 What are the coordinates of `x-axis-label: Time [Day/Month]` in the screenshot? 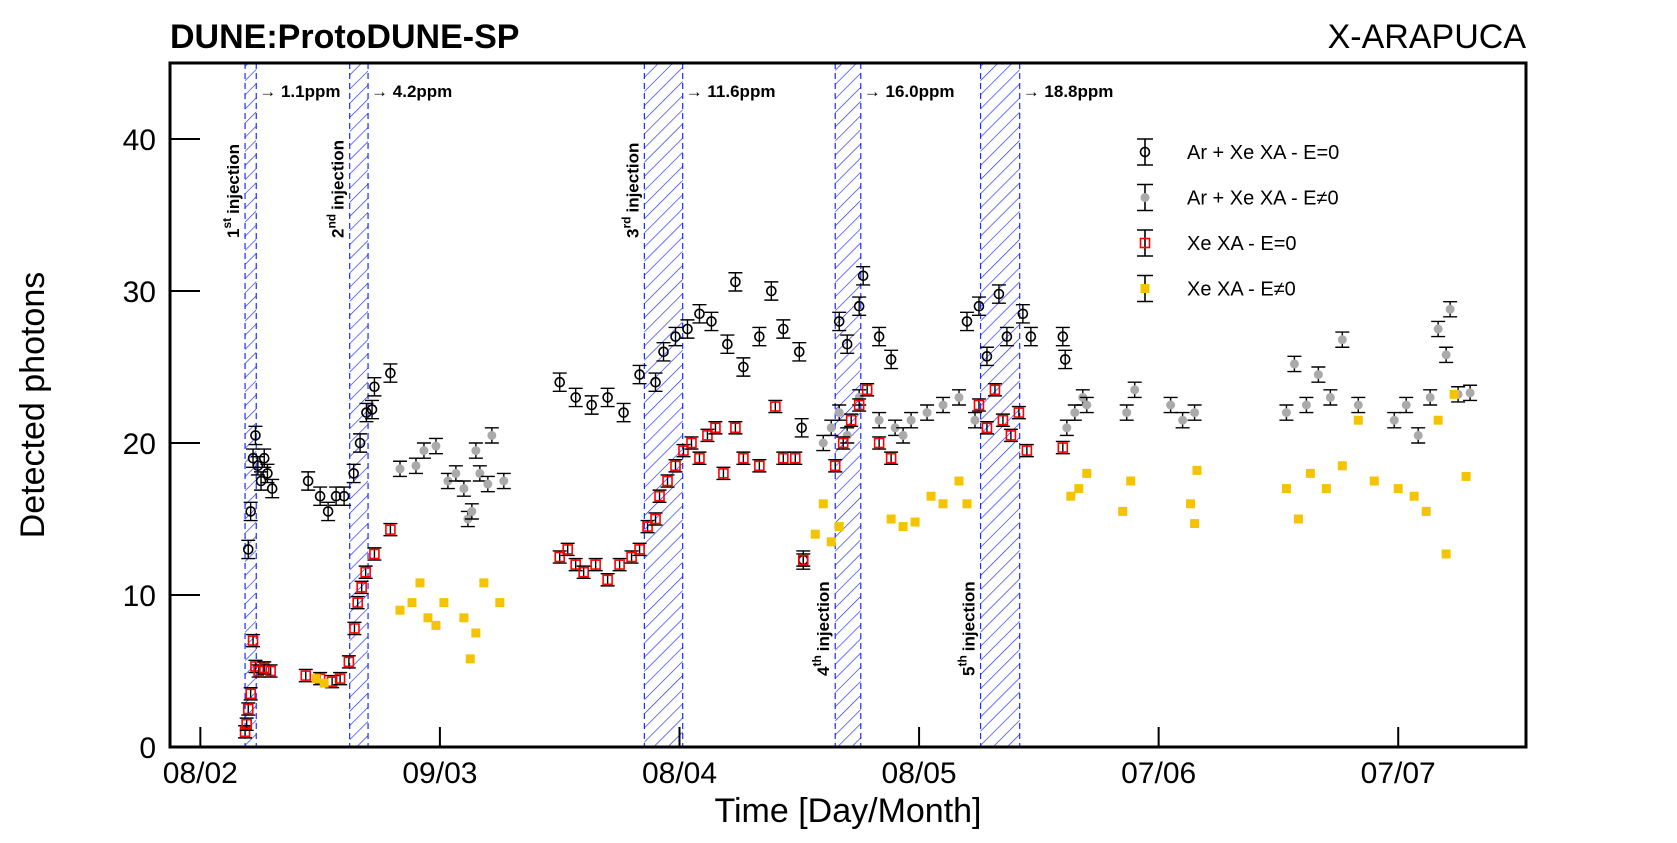 It's located at (847, 811).